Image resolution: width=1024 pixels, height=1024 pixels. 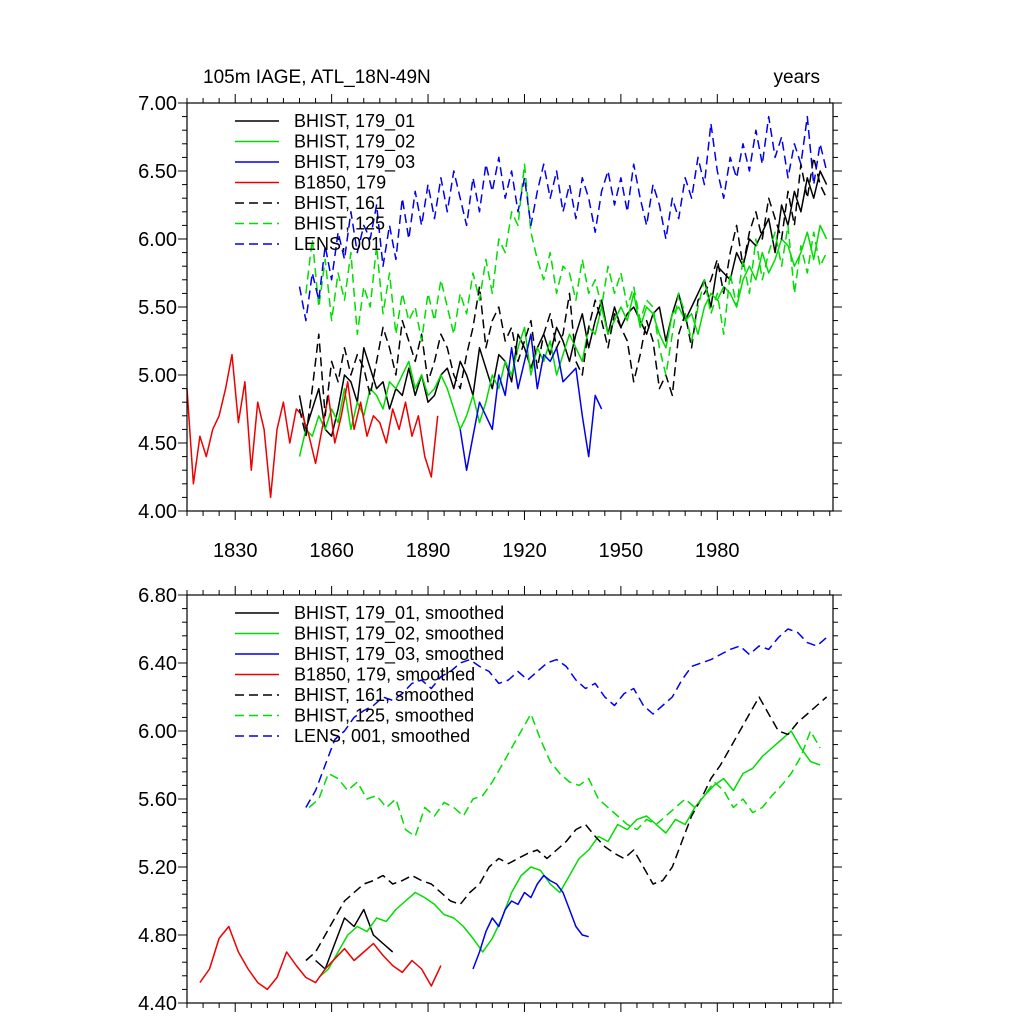 I want to click on series-line-bhist-161-smoothed, so click(x=566, y=829).